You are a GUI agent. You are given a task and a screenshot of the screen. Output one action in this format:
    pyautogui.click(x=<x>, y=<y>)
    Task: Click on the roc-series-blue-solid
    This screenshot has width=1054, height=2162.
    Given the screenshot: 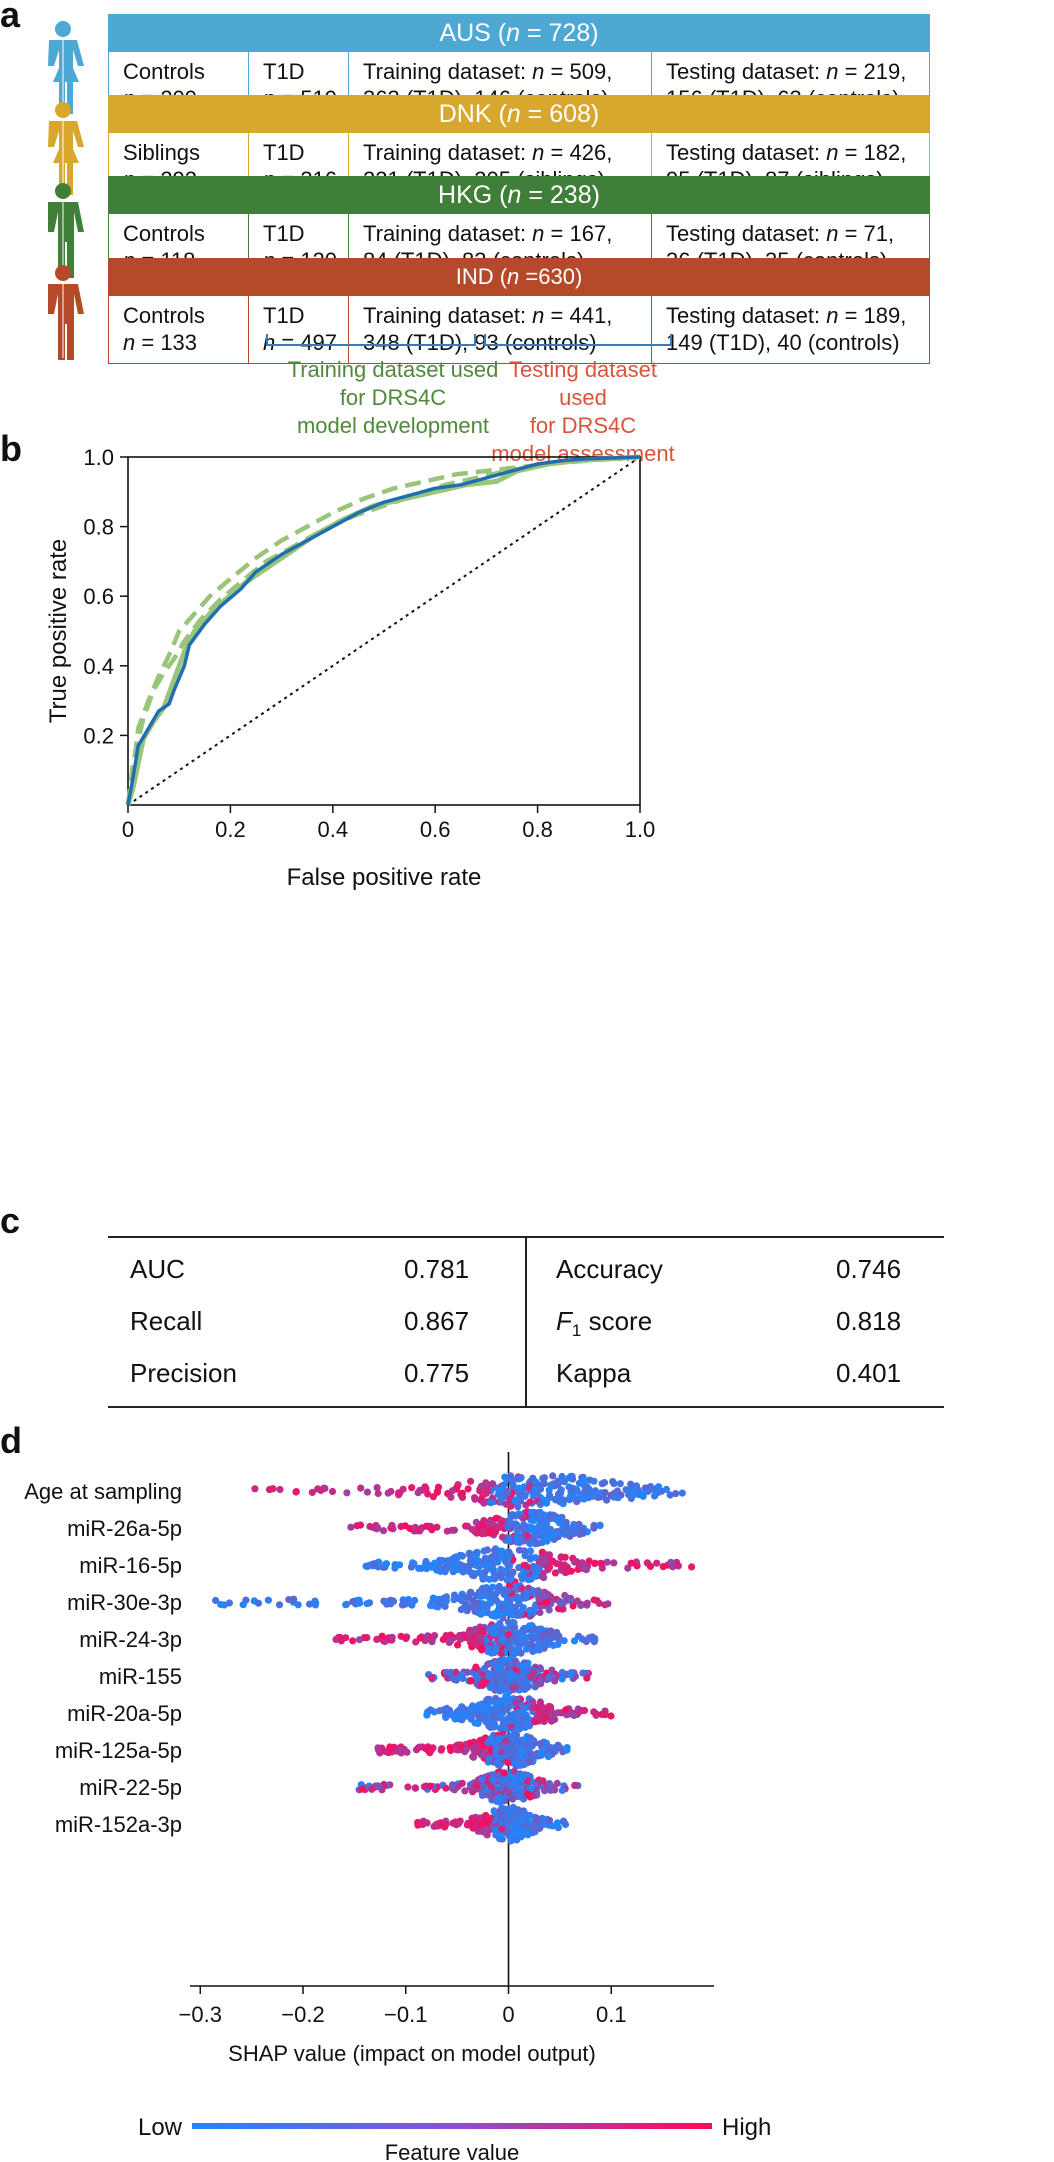 What is the action you would take?
    pyautogui.click(x=383, y=630)
    